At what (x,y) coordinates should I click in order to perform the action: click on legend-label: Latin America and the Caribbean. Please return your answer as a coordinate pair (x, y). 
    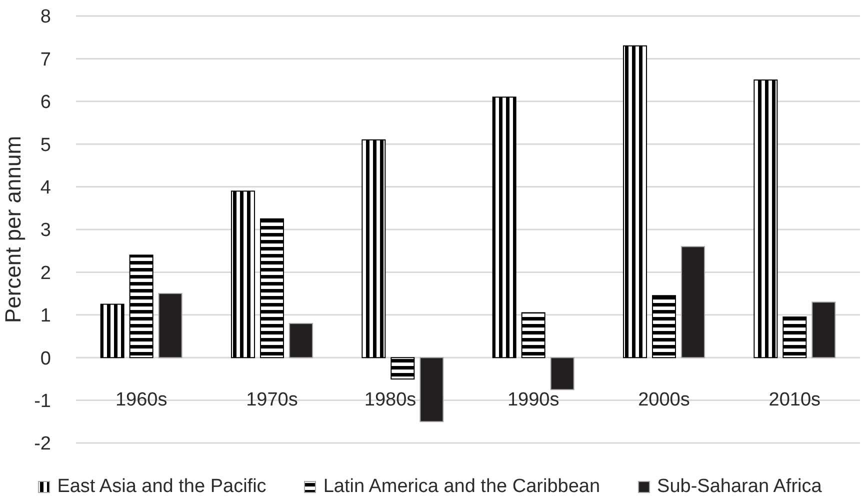
    Looking at the image, I should click on (461, 487).